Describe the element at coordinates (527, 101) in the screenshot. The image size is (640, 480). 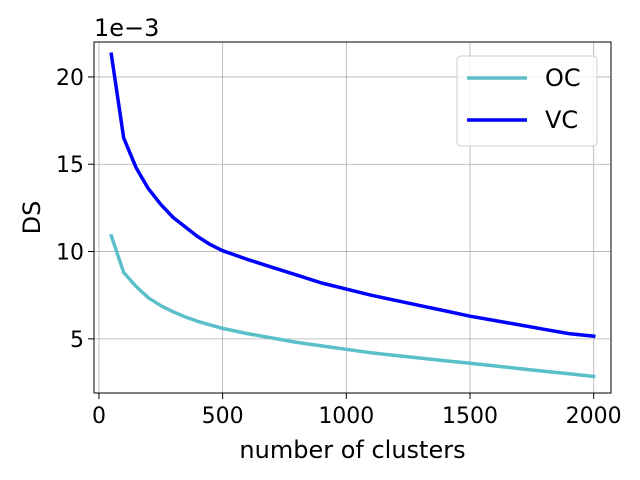
I see `legend: OC VC` at that location.